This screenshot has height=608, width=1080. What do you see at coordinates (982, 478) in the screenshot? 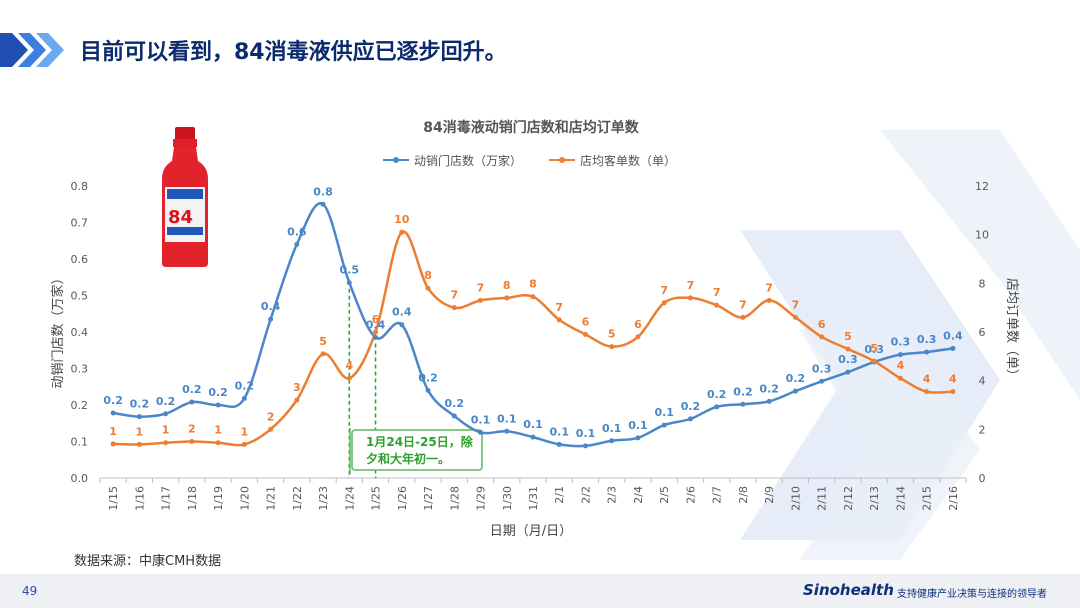
I see `y-tick-right: 0` at bounding box center [982, 478].